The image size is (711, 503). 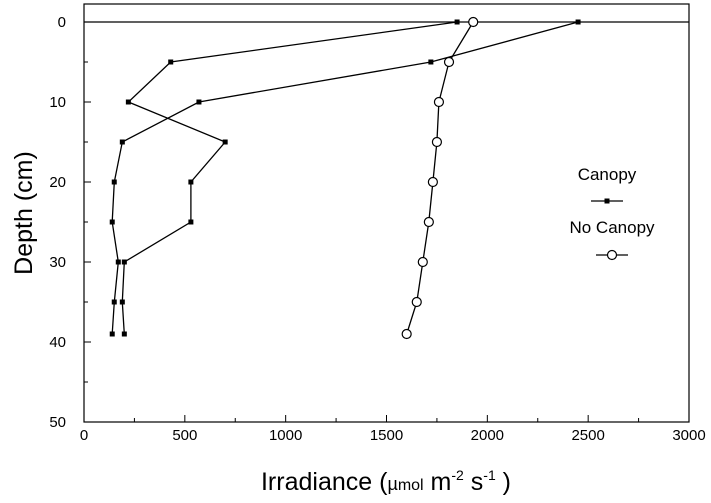 I want to click on x-axis: 0 500 1000 1500 2000 2500 3000, so click(x=393, y=429).